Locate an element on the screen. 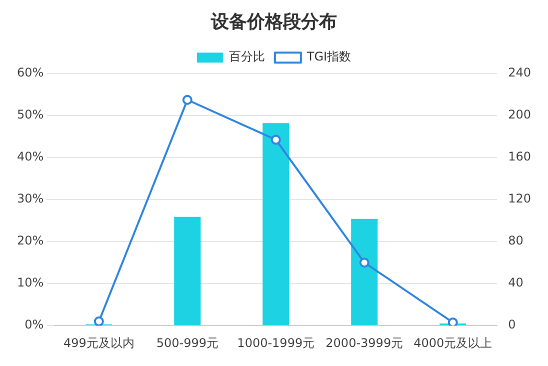  y2-tick-label: 120 is located at coordinates (519, 199).